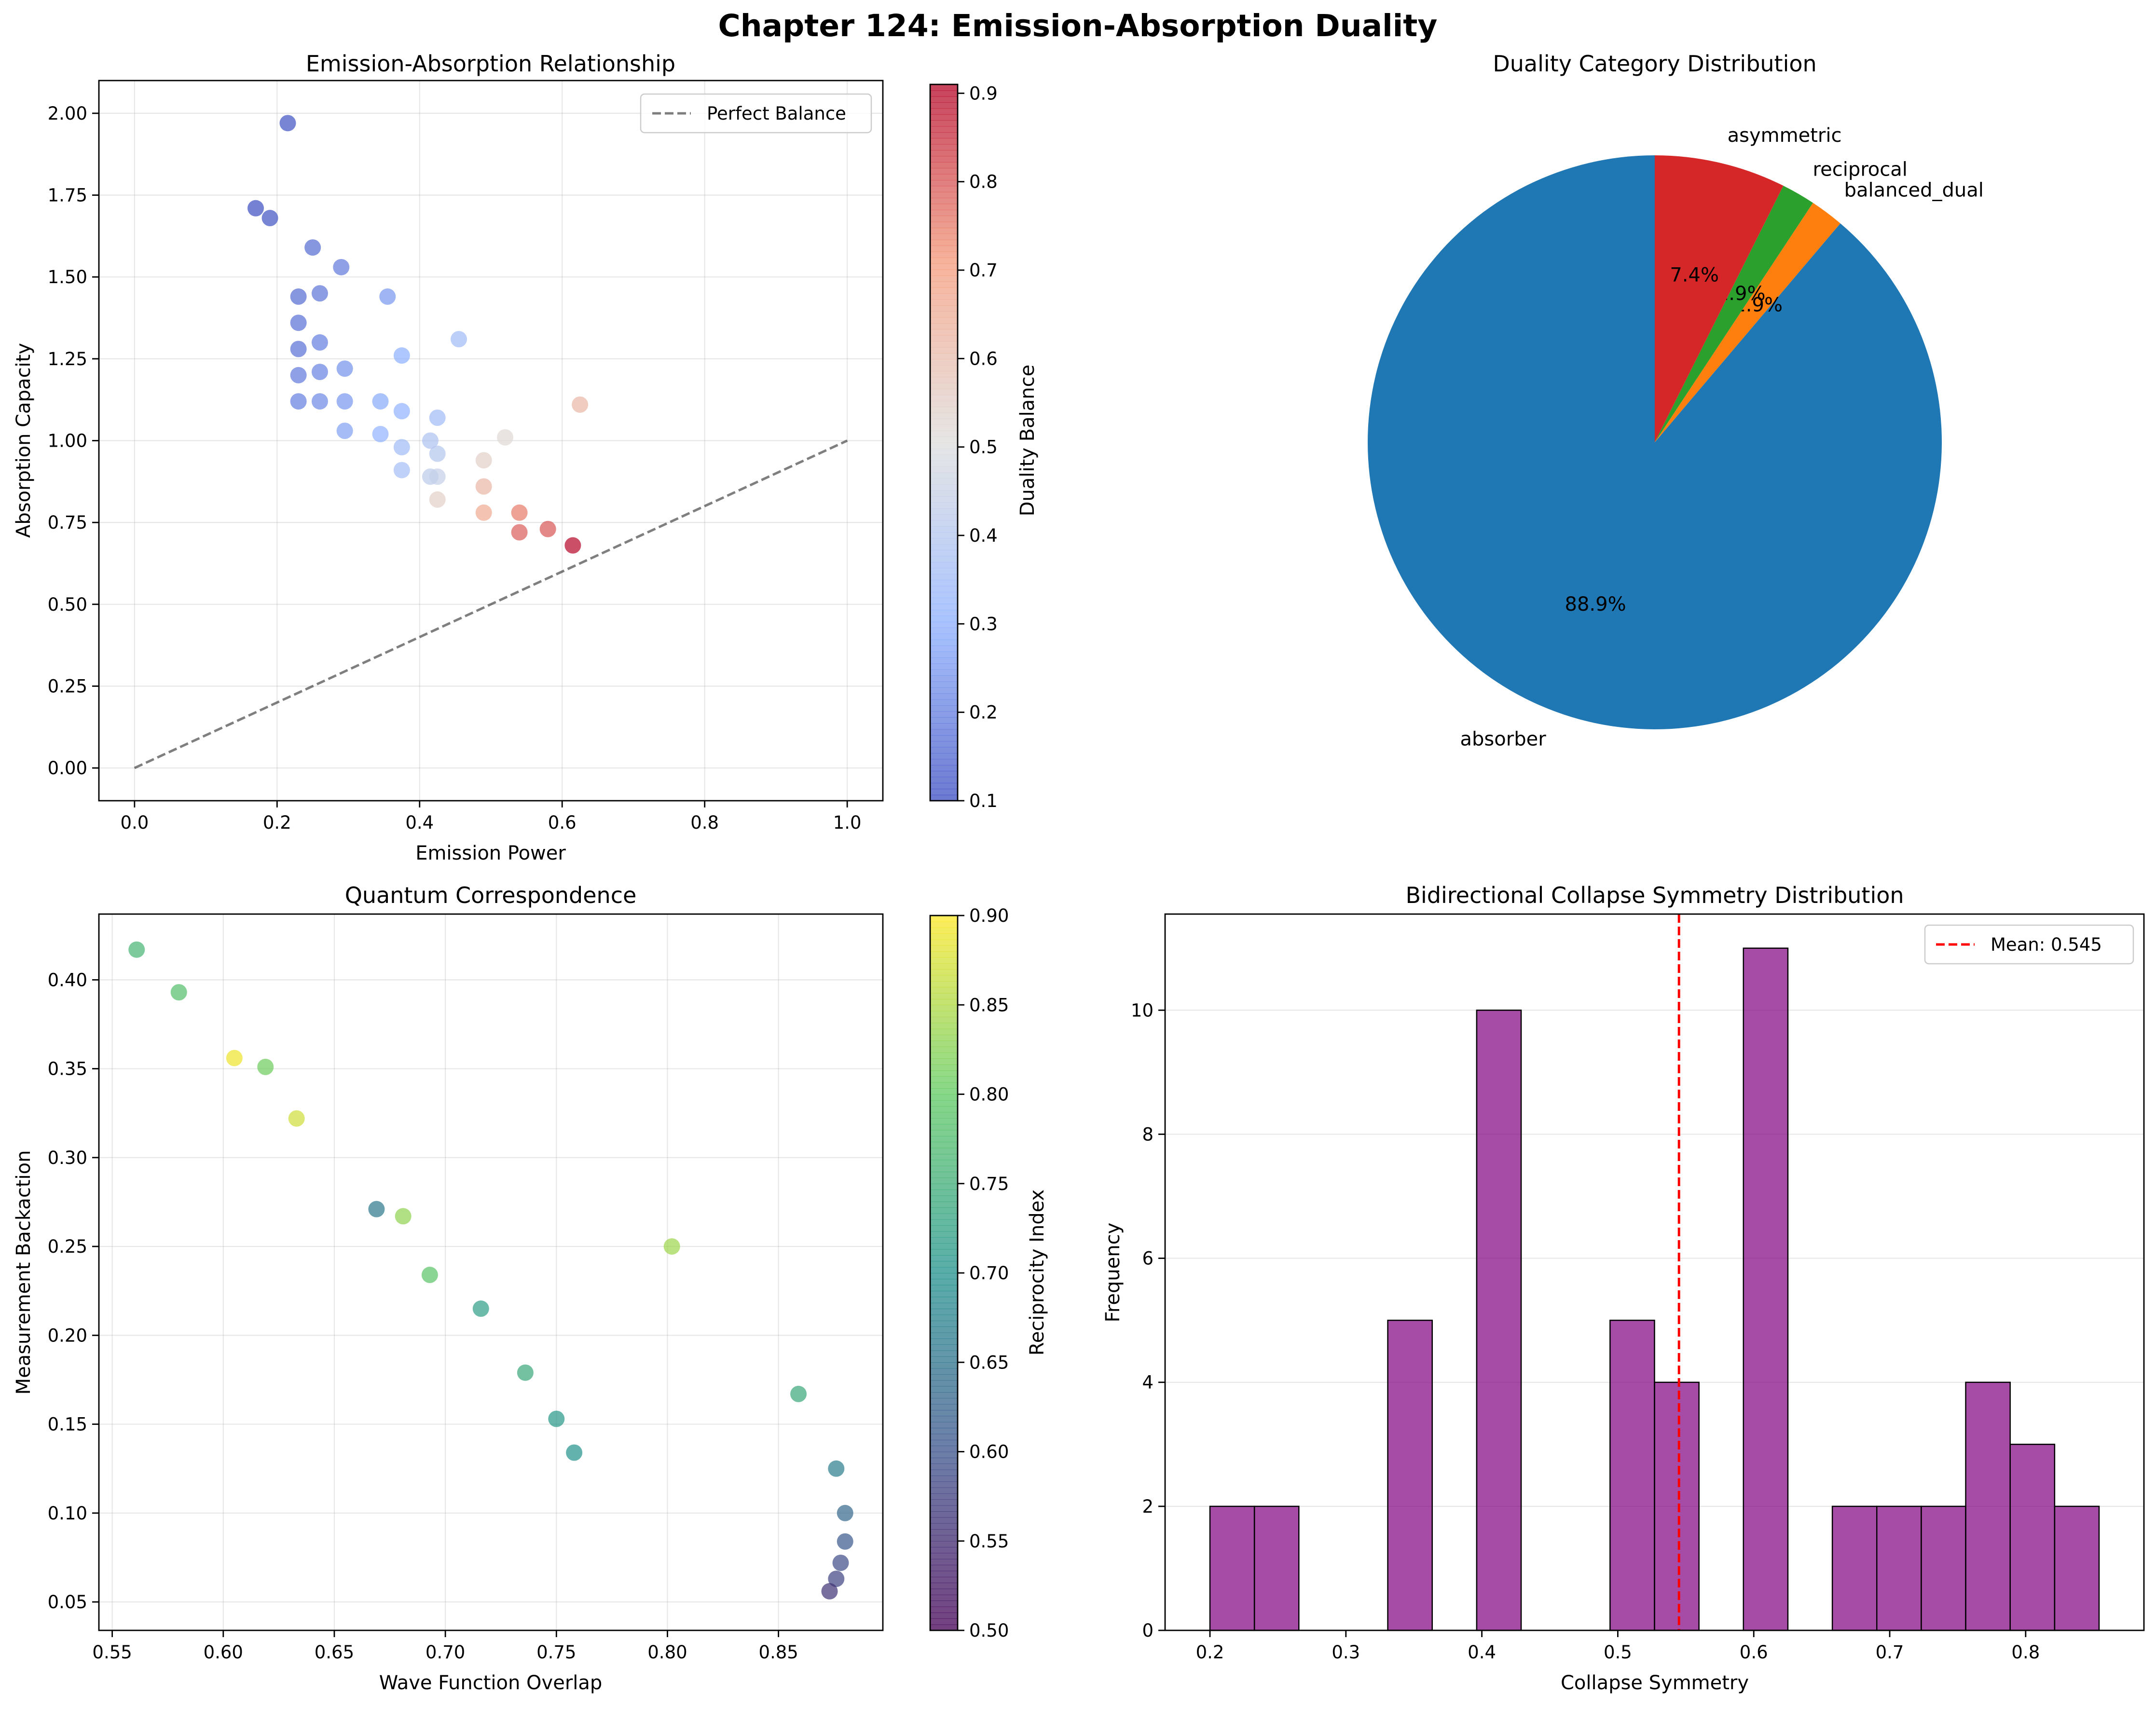  I want to click on panel4-legend: Mean: 0.545, so click(2029, 944).